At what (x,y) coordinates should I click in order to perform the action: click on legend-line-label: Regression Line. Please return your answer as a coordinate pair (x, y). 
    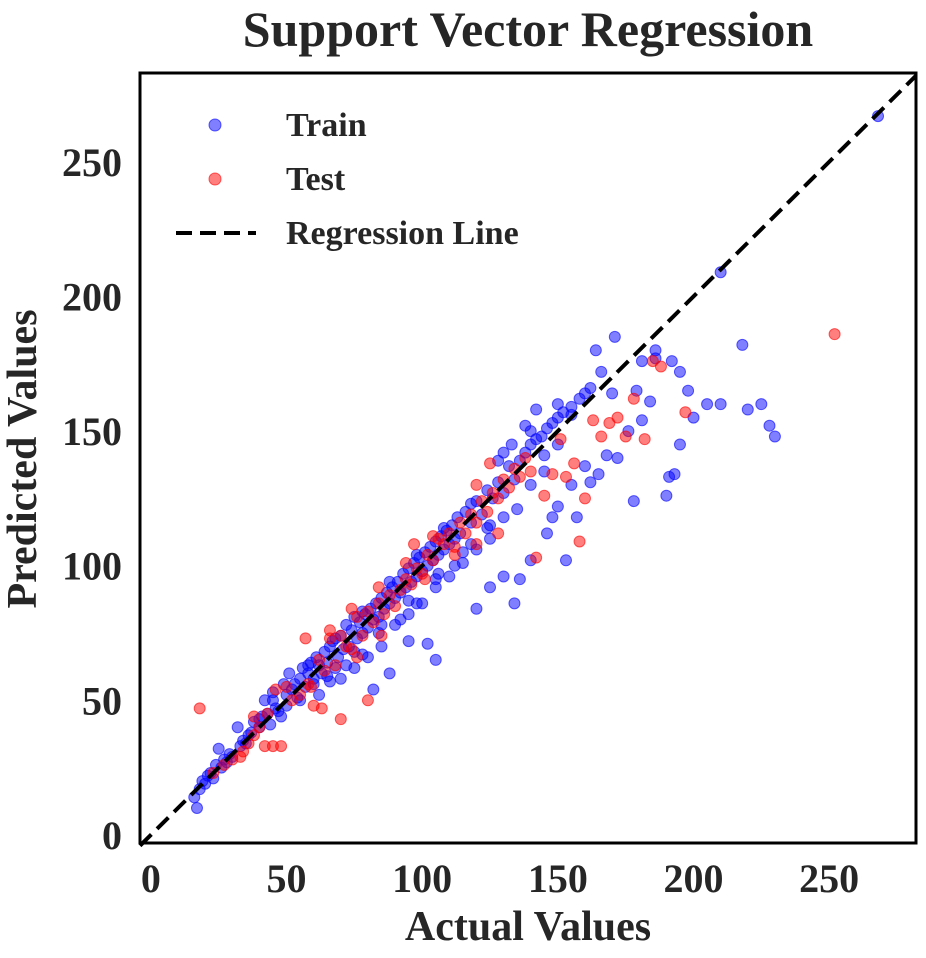
    Looking at the image, I should click on (402, 233).